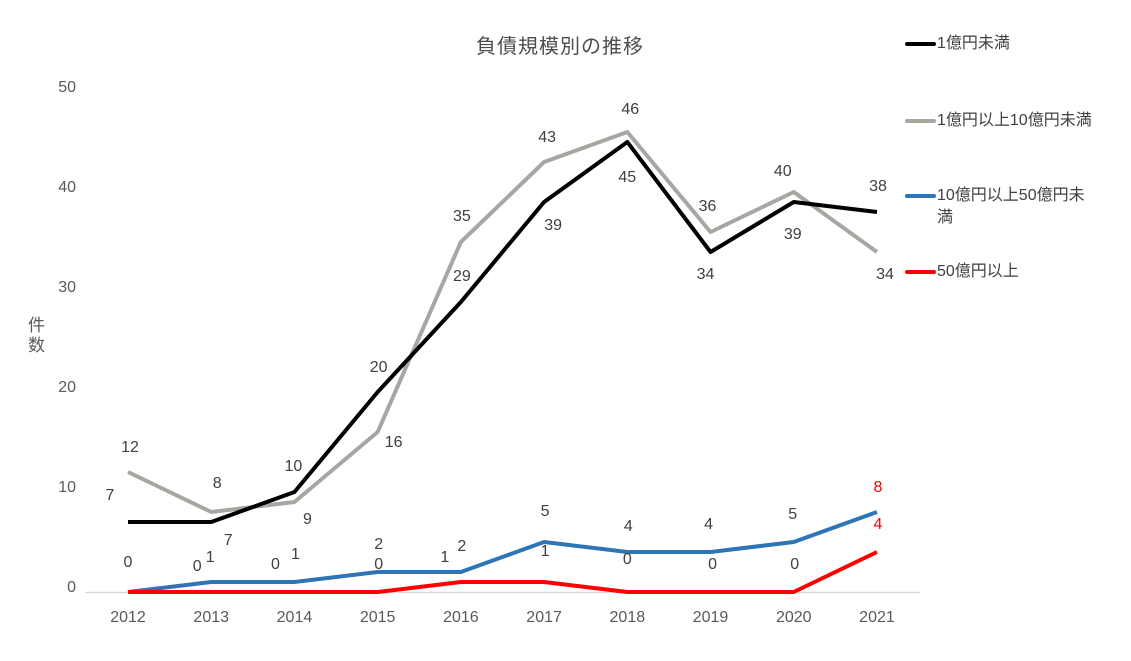 The width and height of the screenshot is (1131, 661). I want to click on data-label: 10, so click(293, 466).